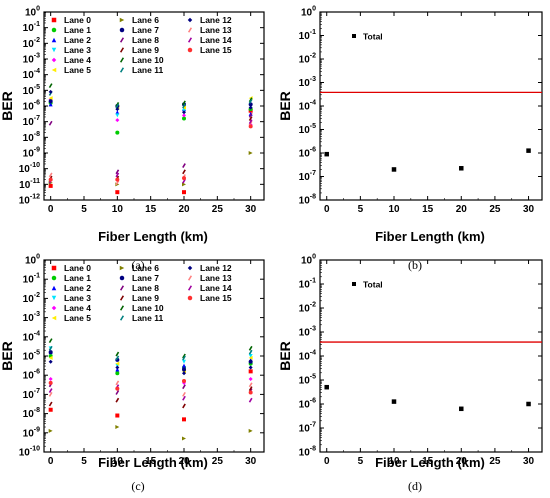 The height and width of the screenshot is (498, 550). Describe the element at coordinates (307, 308) in the screenshot. I see `y-tick-label: 10⁻²` at that location.